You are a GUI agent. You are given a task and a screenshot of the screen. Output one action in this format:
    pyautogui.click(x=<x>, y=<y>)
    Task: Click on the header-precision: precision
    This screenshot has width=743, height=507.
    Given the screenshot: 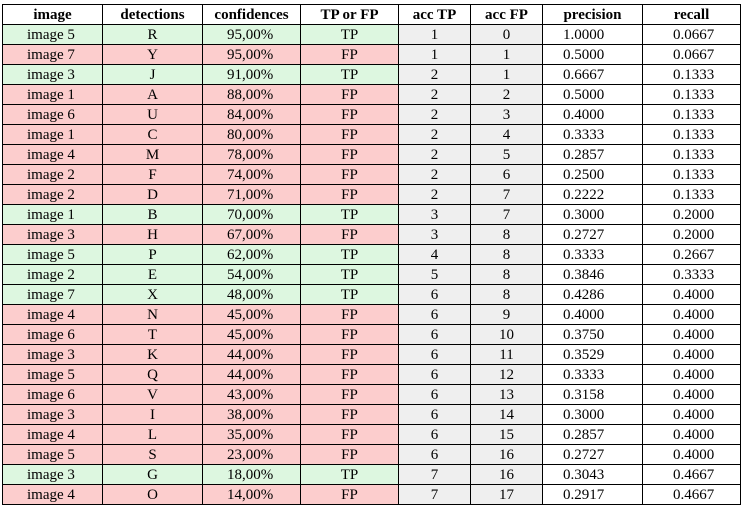 What is the action you would take?
    pyautogui.click(x=592, y=14)
    